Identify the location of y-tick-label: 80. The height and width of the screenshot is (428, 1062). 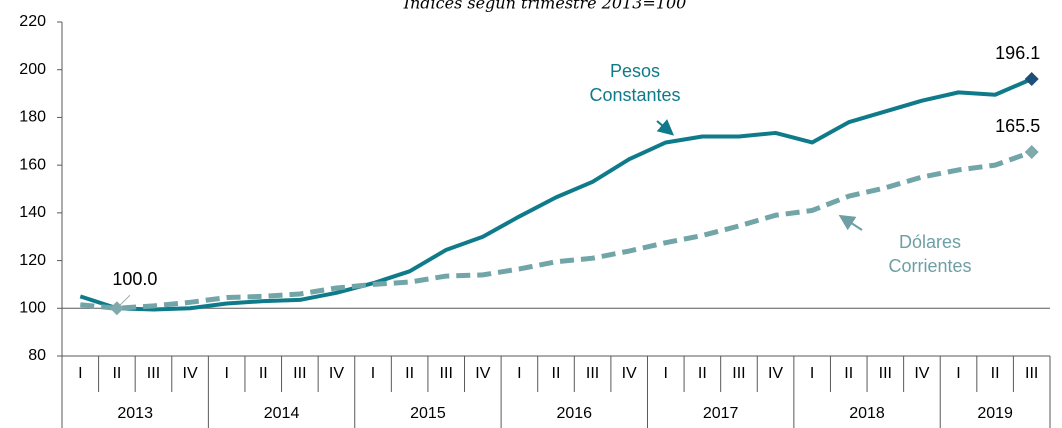
(37, 355).